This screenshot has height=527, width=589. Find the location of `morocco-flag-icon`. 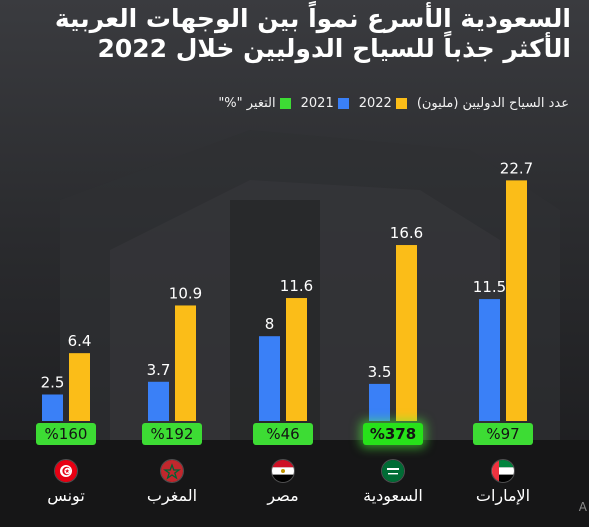

morocco-flag-icon is located at coordinates (172, 471).